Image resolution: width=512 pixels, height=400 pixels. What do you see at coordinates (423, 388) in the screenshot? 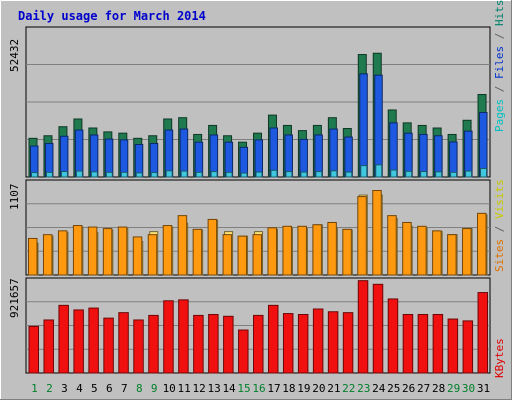
I see `day-label-27: 27` at bounding box center [423, 388].